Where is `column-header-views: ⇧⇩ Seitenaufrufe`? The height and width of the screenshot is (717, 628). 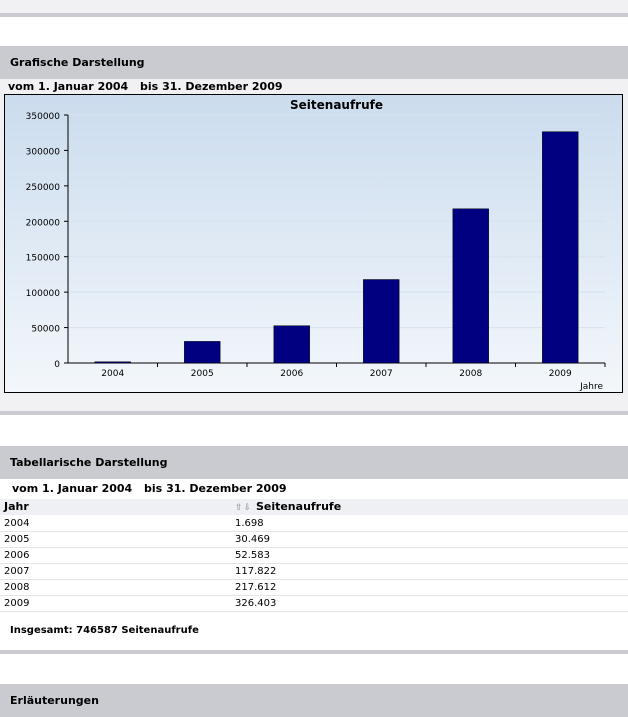
column-header-views: ⇧⇩ Seitenaufrufe is located at coordinates (431, 507).